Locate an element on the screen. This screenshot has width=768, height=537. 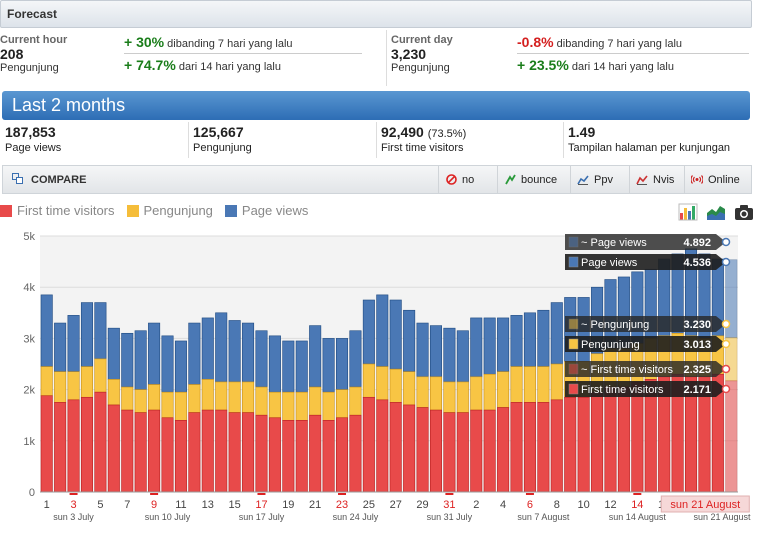
stat-value: 92,490 is located at coordinates (402, 132).